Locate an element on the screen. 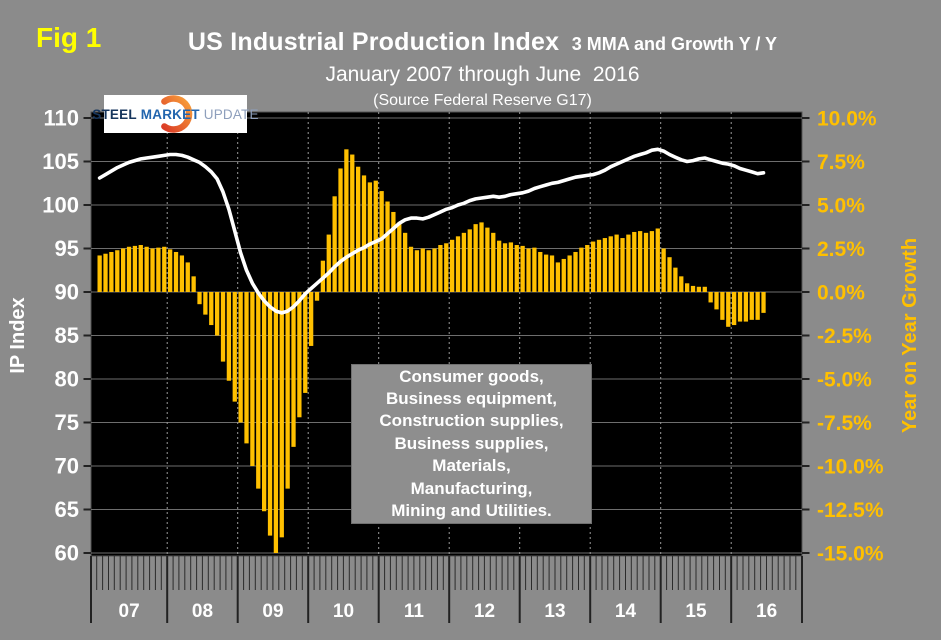 This screenshot has height=640, width=941. left-axis-tick-label: 65 is located at coordinates (67, 509).